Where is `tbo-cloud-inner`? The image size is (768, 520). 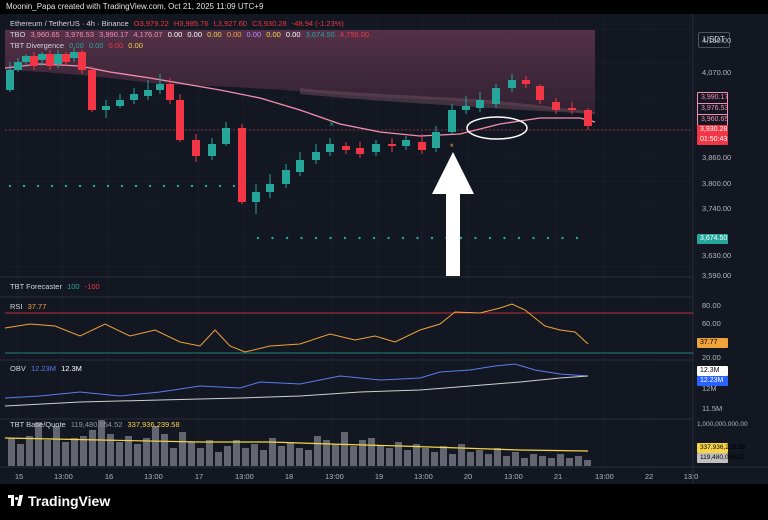
tbo-cloud-inner is located at coordinates (447, 101).